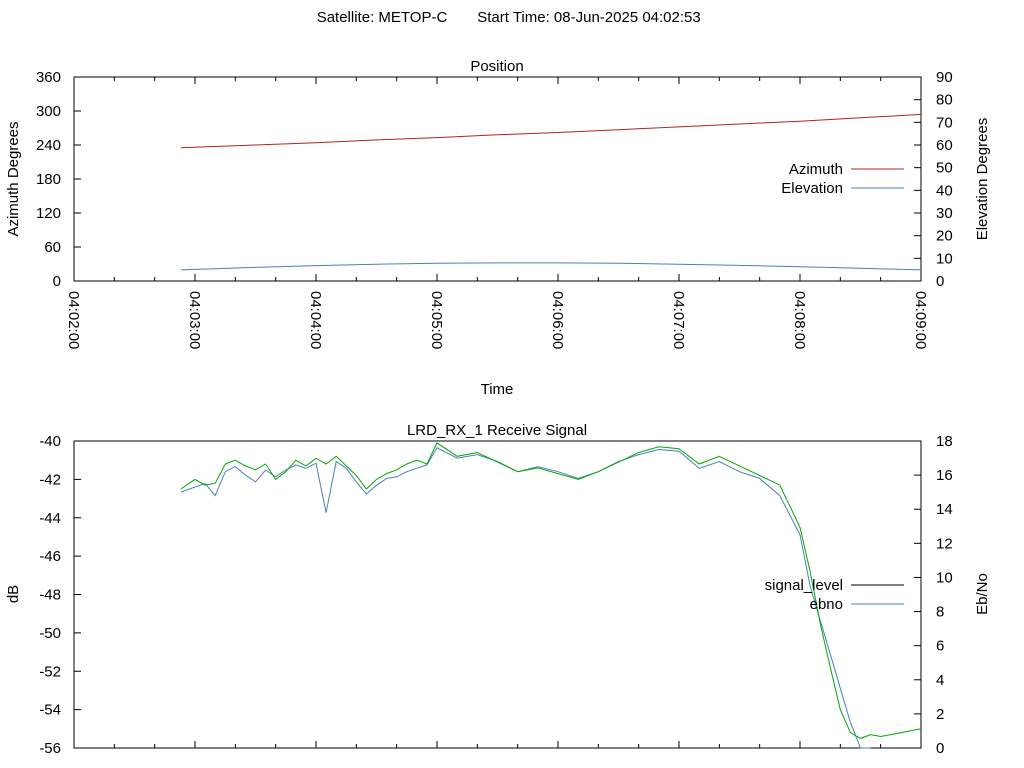  Describe the element at coordinates (194, 320) in the screenshot. I see `x-tick-label: 04:03:00` at that location.